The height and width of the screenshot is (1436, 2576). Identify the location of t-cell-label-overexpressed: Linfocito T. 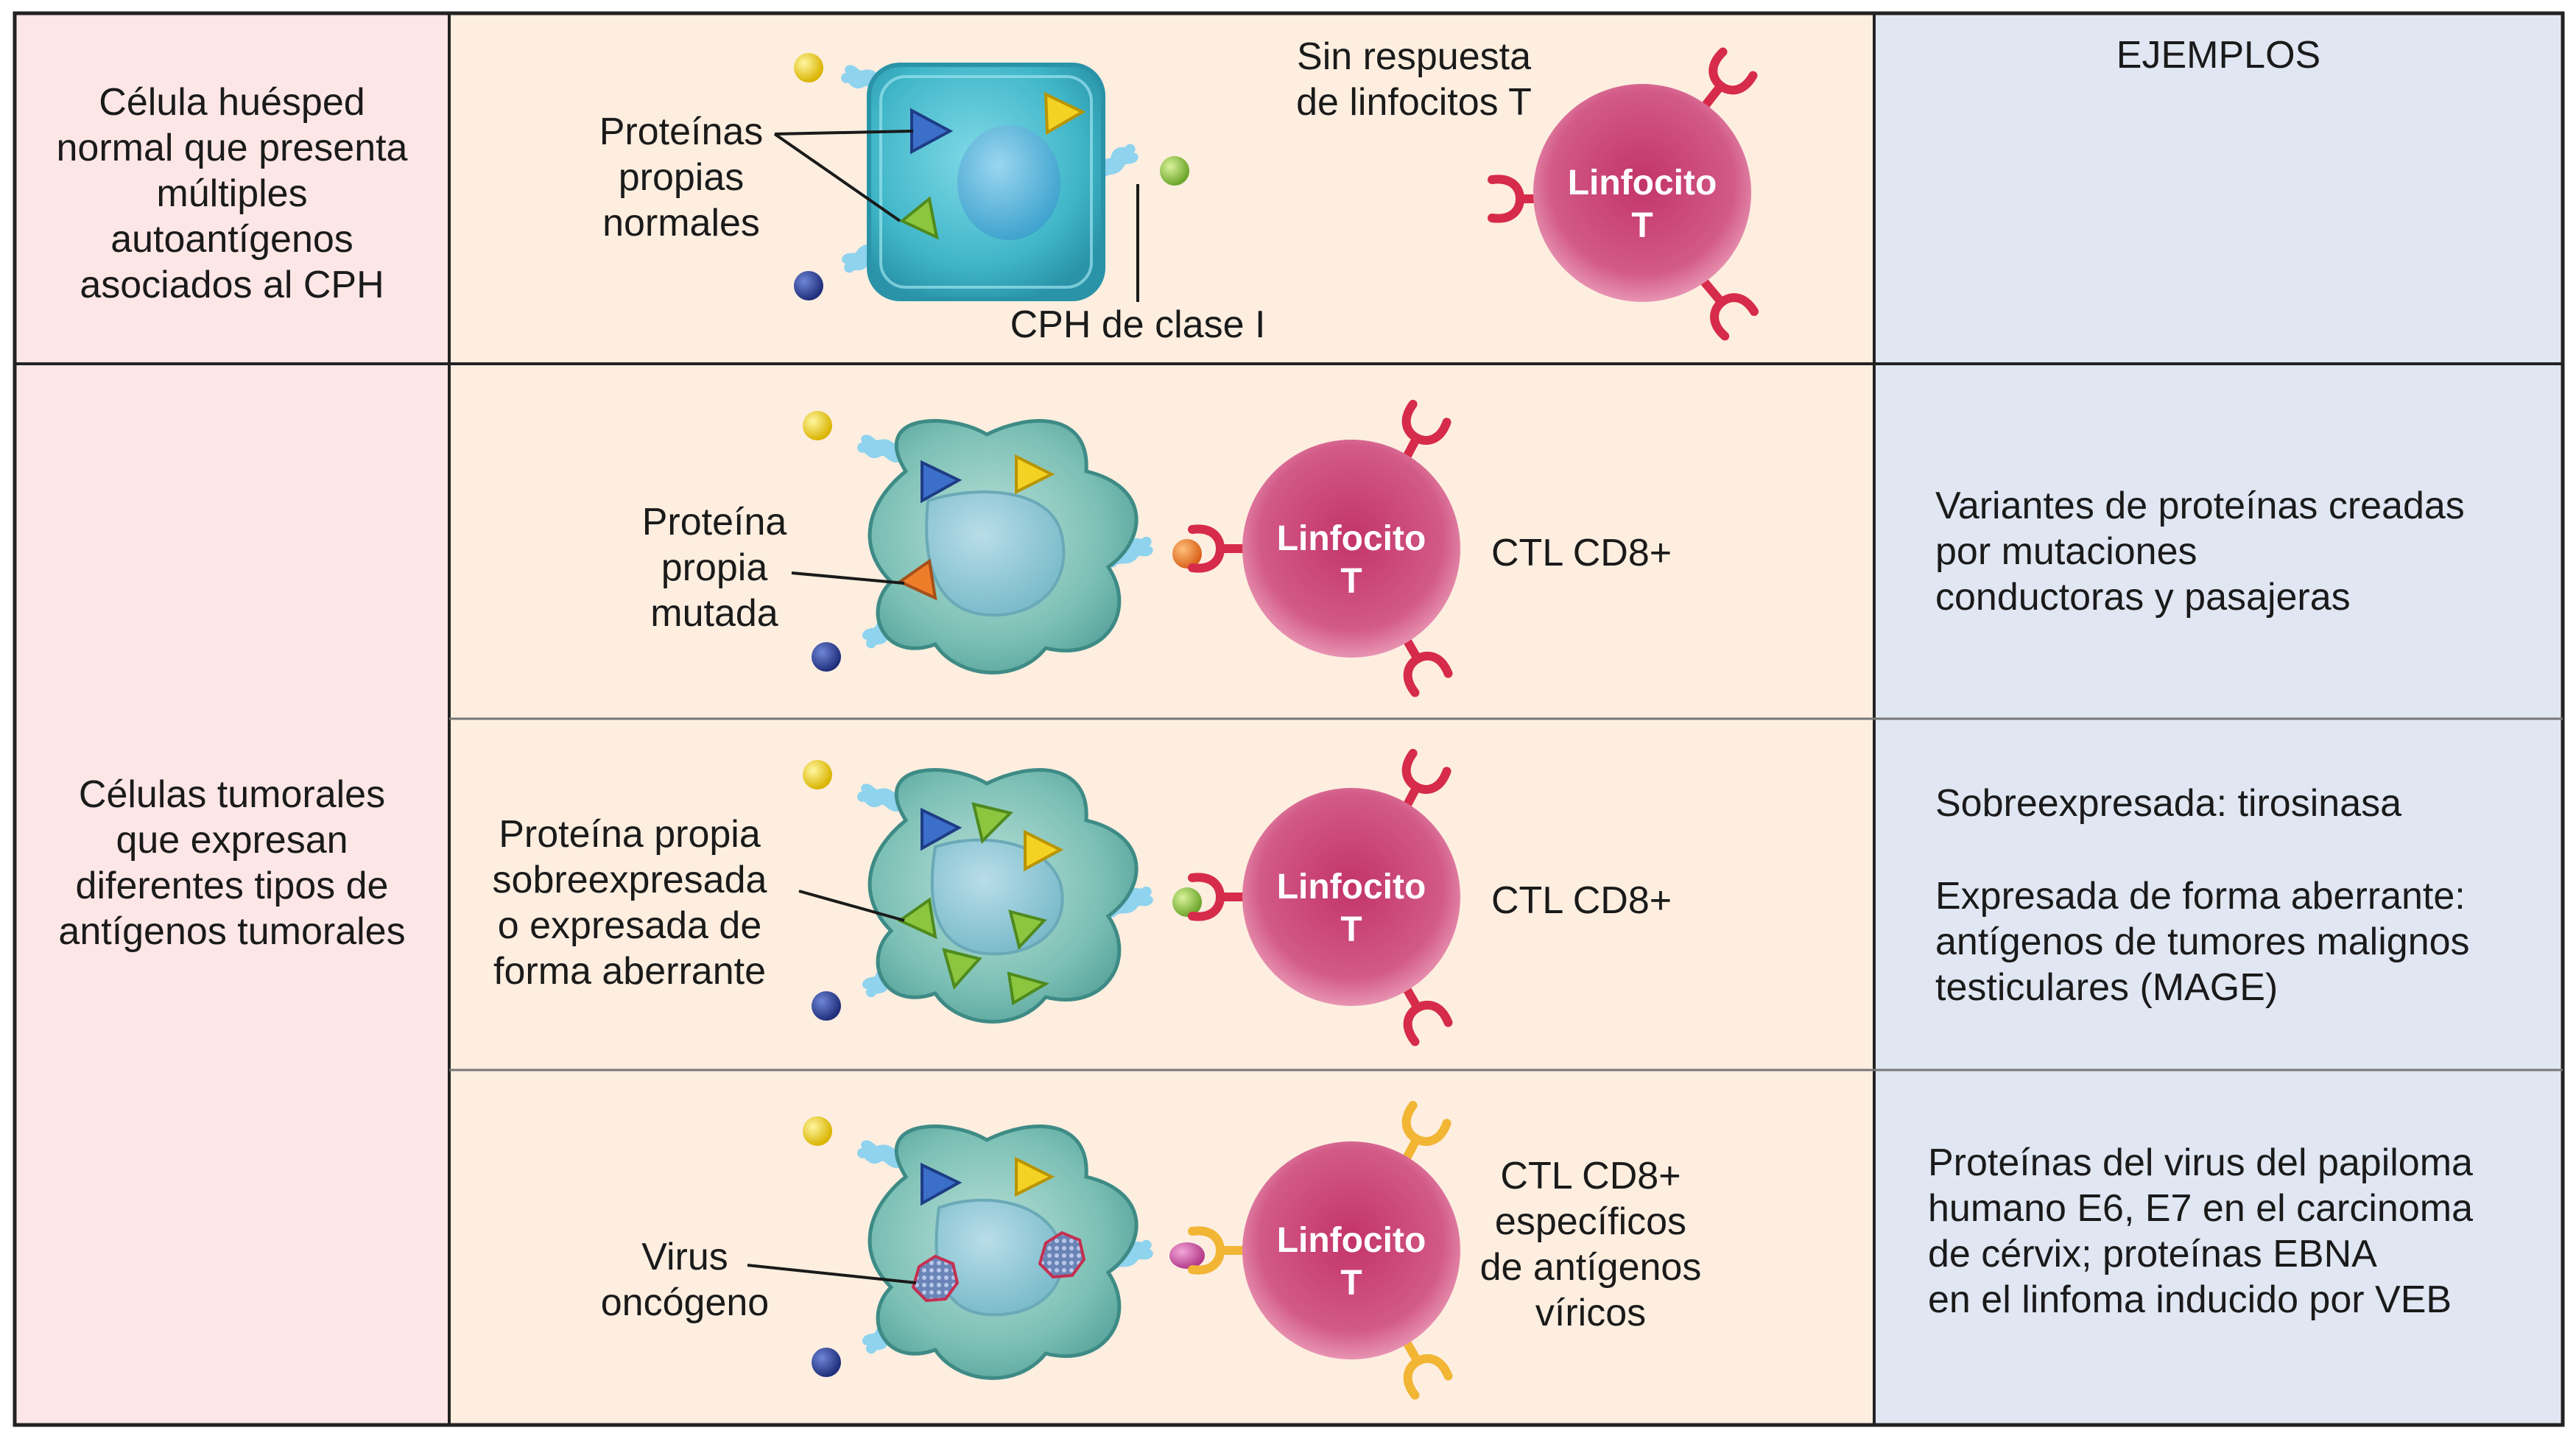
(1351, 908).